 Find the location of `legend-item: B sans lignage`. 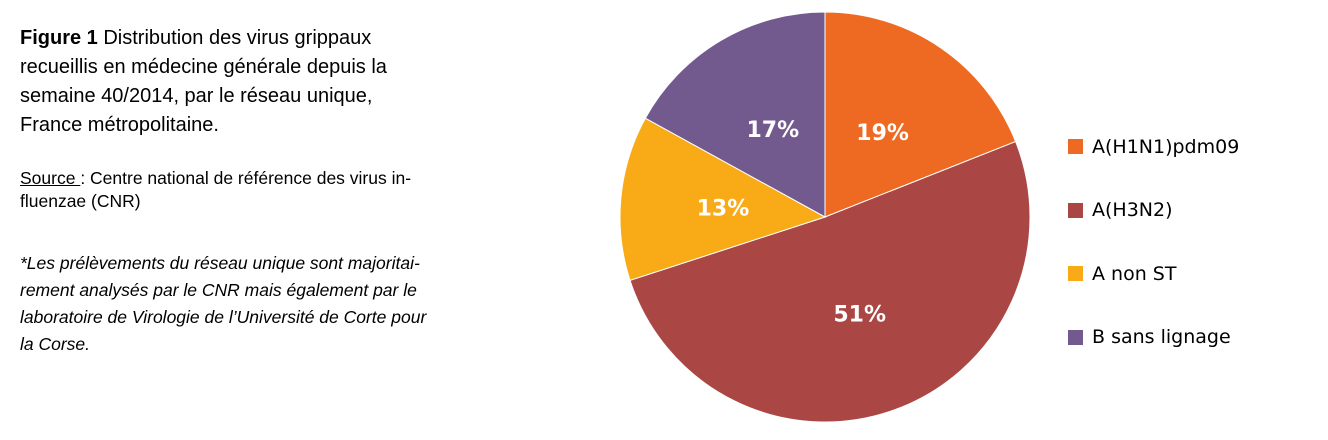

legend-item: B sans lignage is located at coordinates (1153, 338).